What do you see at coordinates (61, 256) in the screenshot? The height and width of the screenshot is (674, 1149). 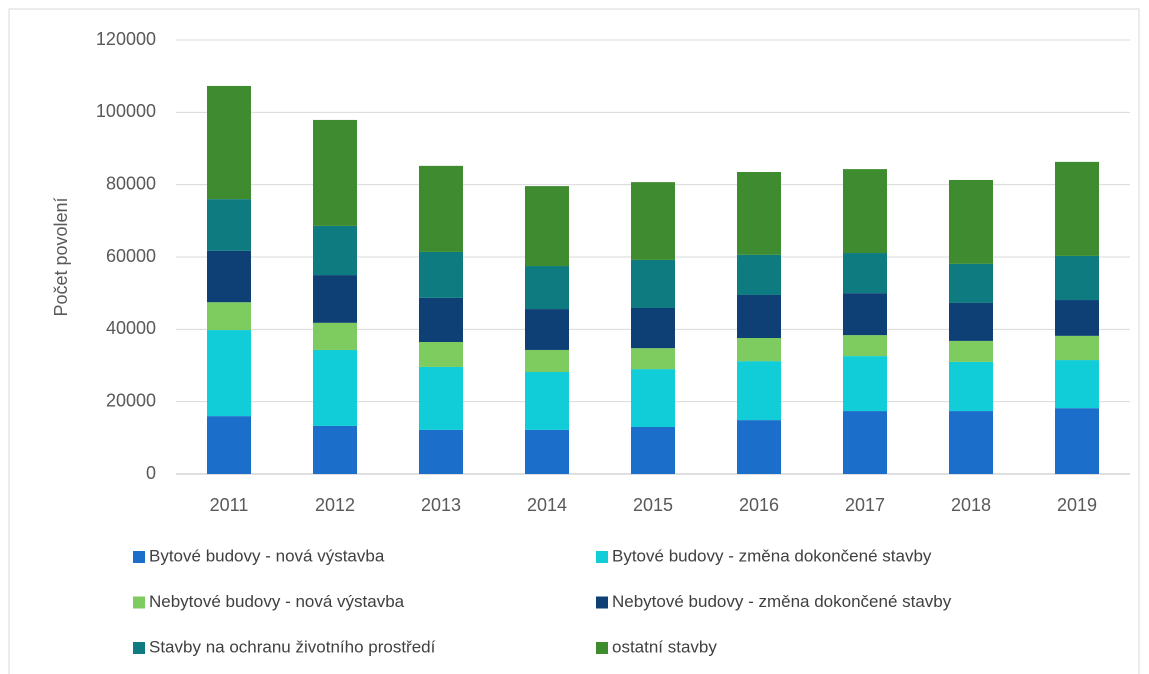 I see `y-axis-label: Počet povolení` at bounding box center [61, 256].